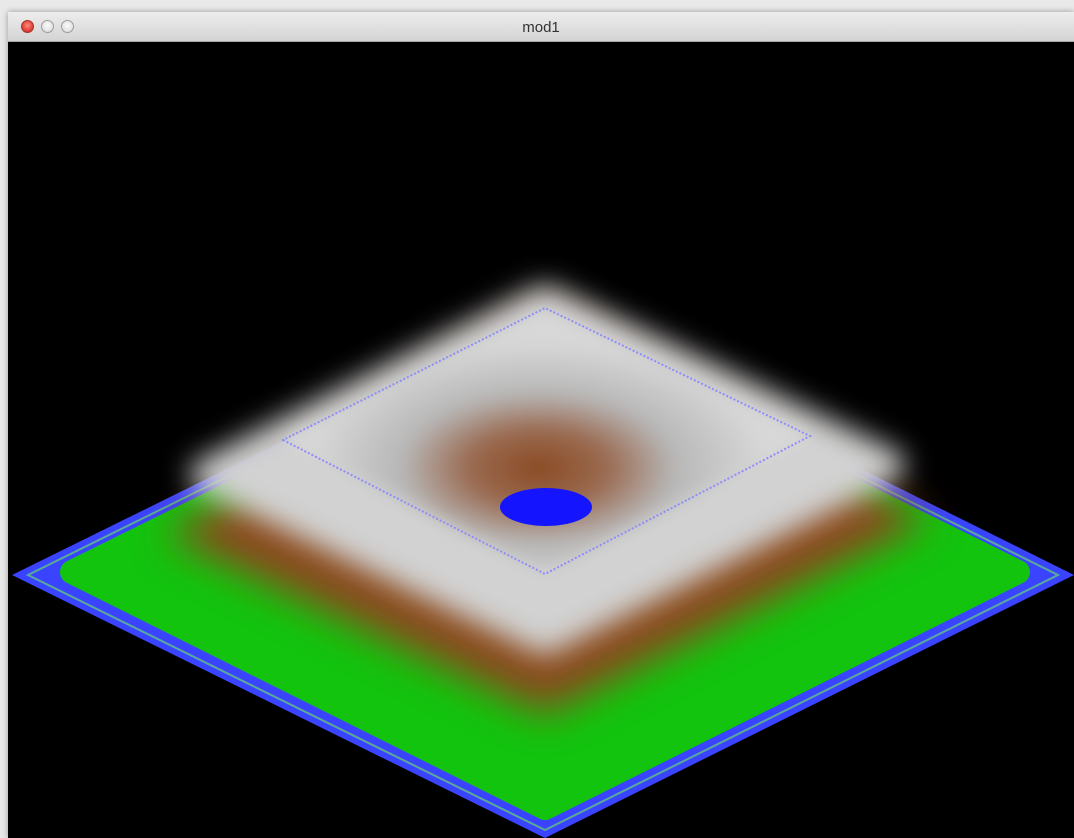 The height and width of the screenshot is (838, 1074). Describe the element at coordinates (47, 26) in the screenshot. I see `minimize-button` at that location.